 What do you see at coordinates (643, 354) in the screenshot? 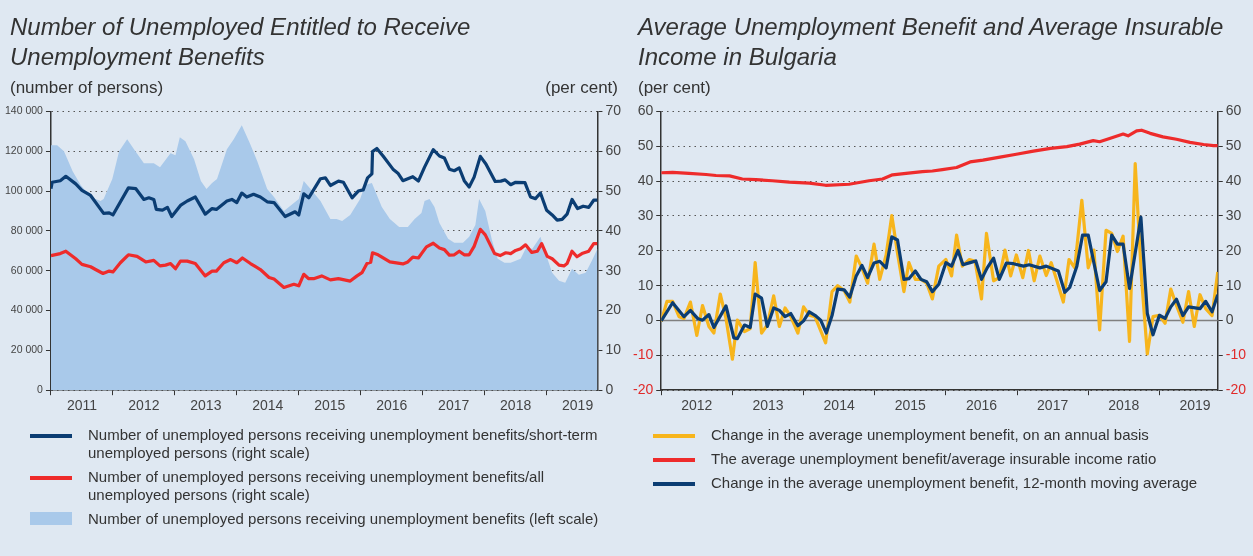
I see `y-tick-label: -10` at bounding box center [643, 354].